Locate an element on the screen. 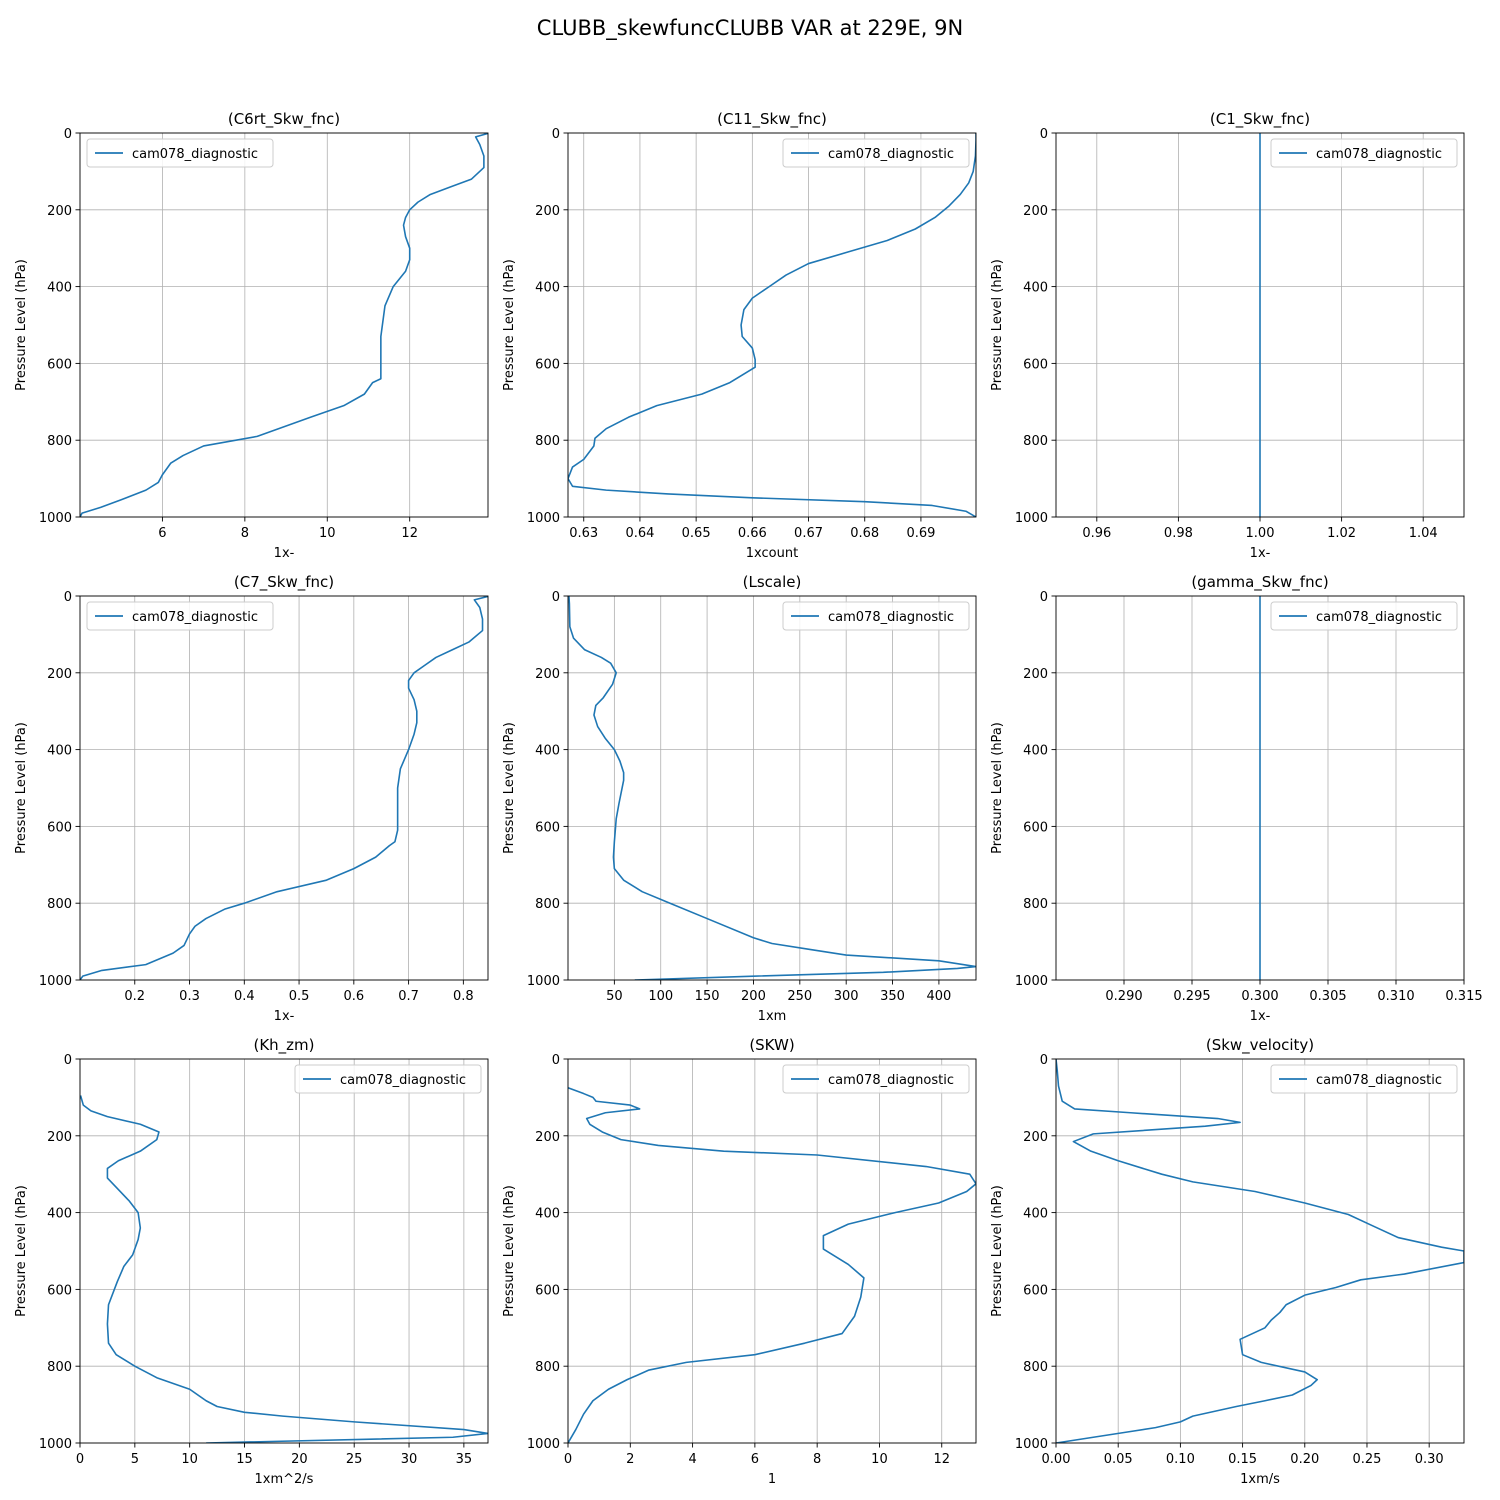  x-tick-label: 0.96 is located at coordinates (1096, 533).